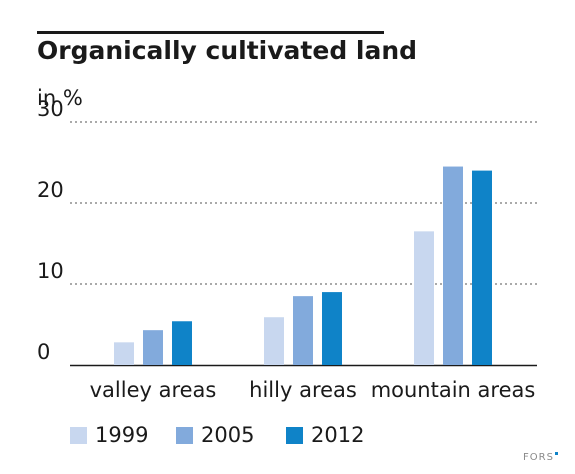  I want to click on y-tick-label: 20, so click(50, 190).